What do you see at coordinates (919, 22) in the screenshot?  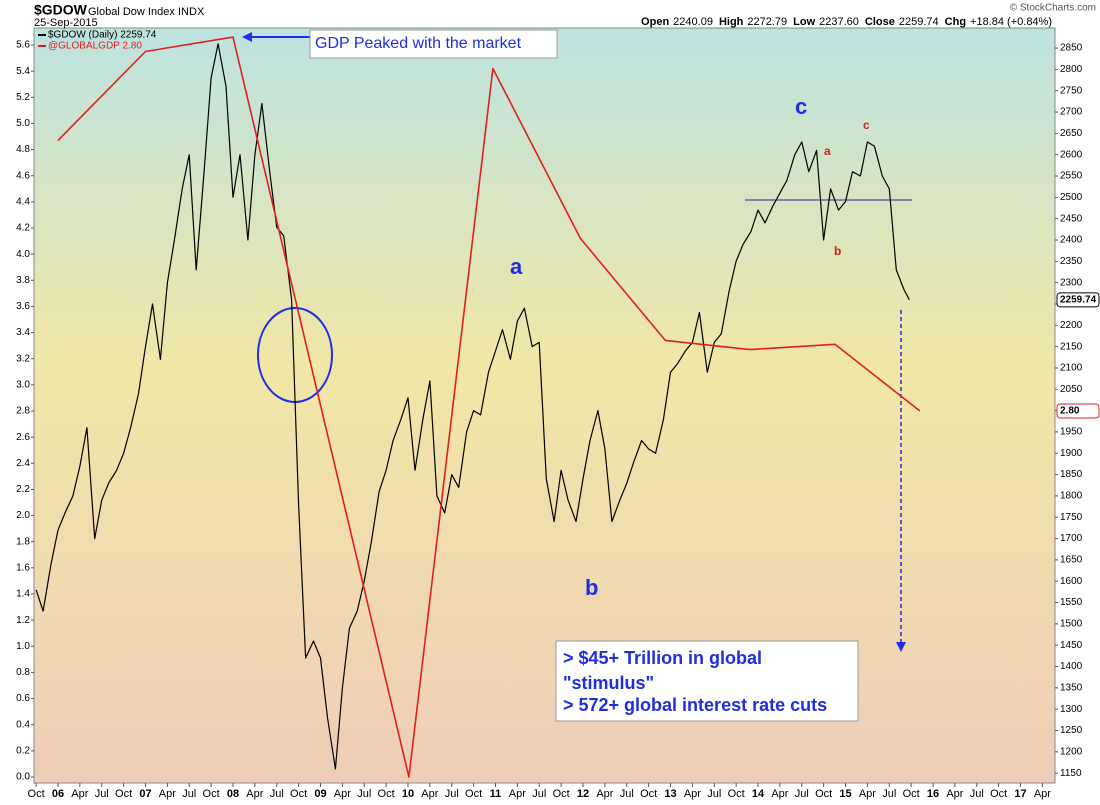 I see `quote-value: 2259.74` at bounding box center [919, 22].